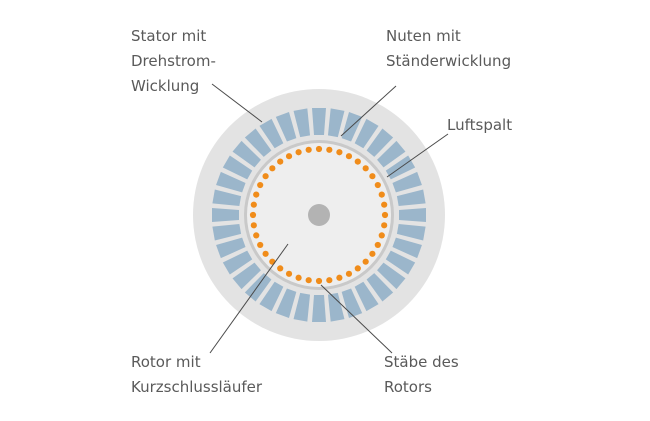  I want to click on label-rotor-line1: Rotor mit, so click(166, 362).